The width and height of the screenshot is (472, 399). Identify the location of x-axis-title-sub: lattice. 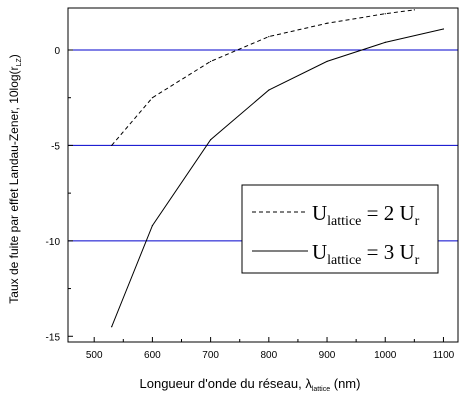
(321, 389).